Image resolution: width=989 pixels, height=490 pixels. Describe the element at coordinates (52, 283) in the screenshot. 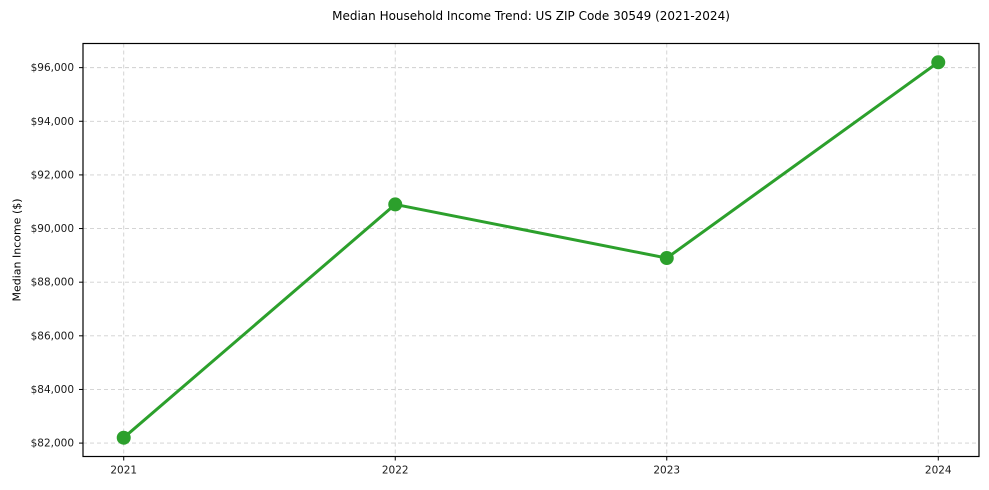

I see `y-tick-label: $88,000` at that location.